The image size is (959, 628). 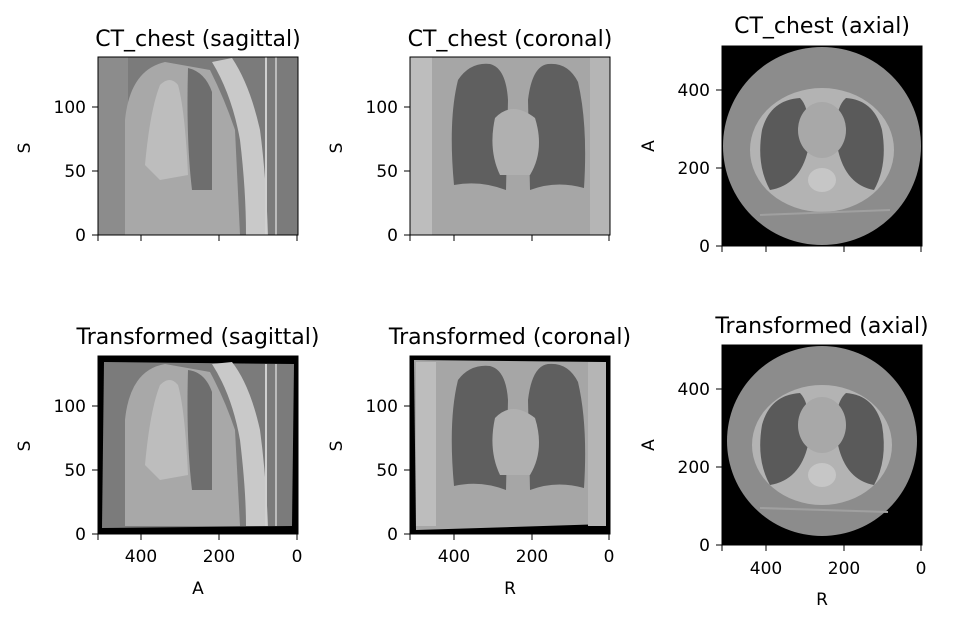 I want to click on panel-title: CT_chest (sagittal), so click(x=198, y=39).